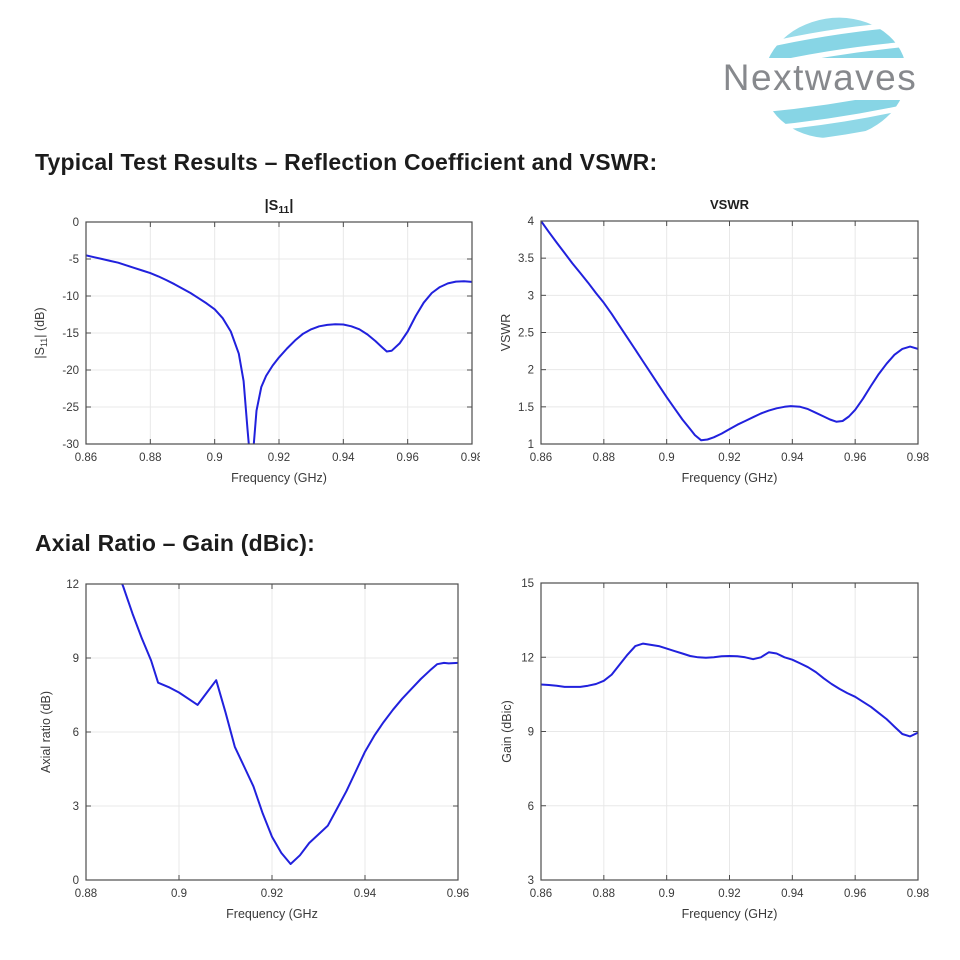 The height and width of the screenshot is (960, 960). I want to click on y-tick-label: -10, so click(70, 297).